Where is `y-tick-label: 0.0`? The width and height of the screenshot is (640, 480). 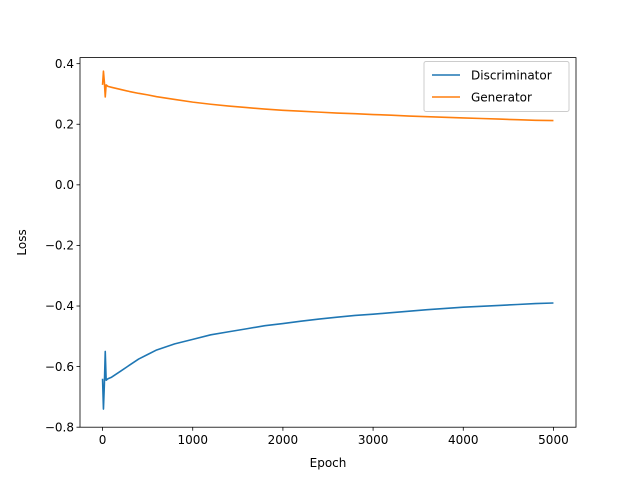
y-tick-label: 0.0 is located at coordinates (64, 185).